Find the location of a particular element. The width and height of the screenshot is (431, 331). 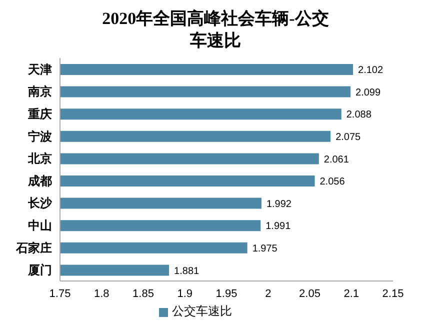

y-tick-label: 长沙 is located at coordinates (40, 203).